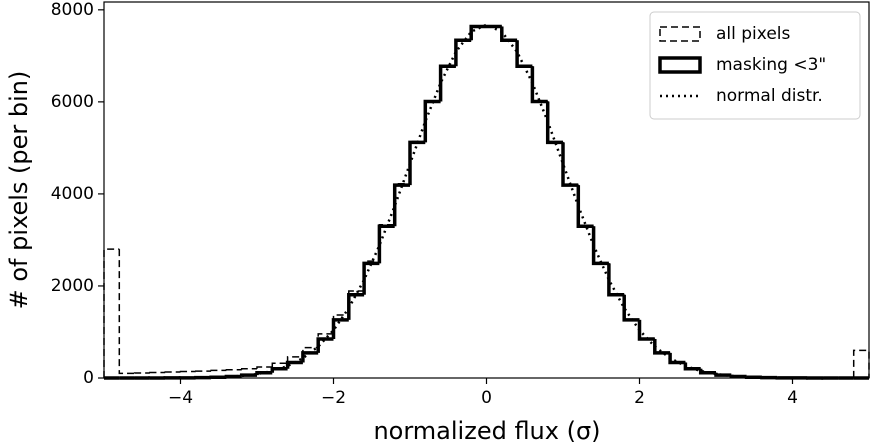  What do you see at coordinates (180, 398) in the screenshot?
I see `x-tick-label: −4` at bounding box center [180, 398].